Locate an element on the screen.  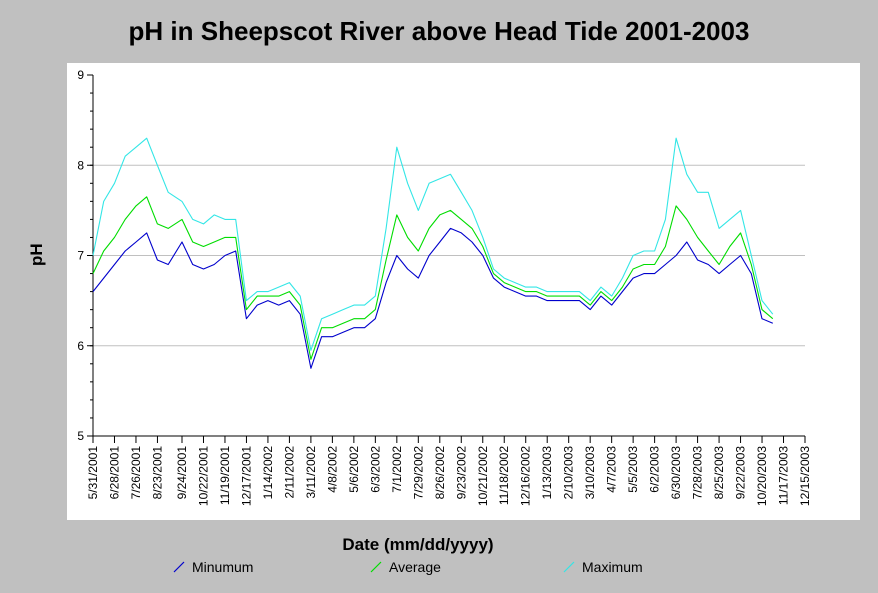
legend-label: Average is located at coordinates (415, 567).